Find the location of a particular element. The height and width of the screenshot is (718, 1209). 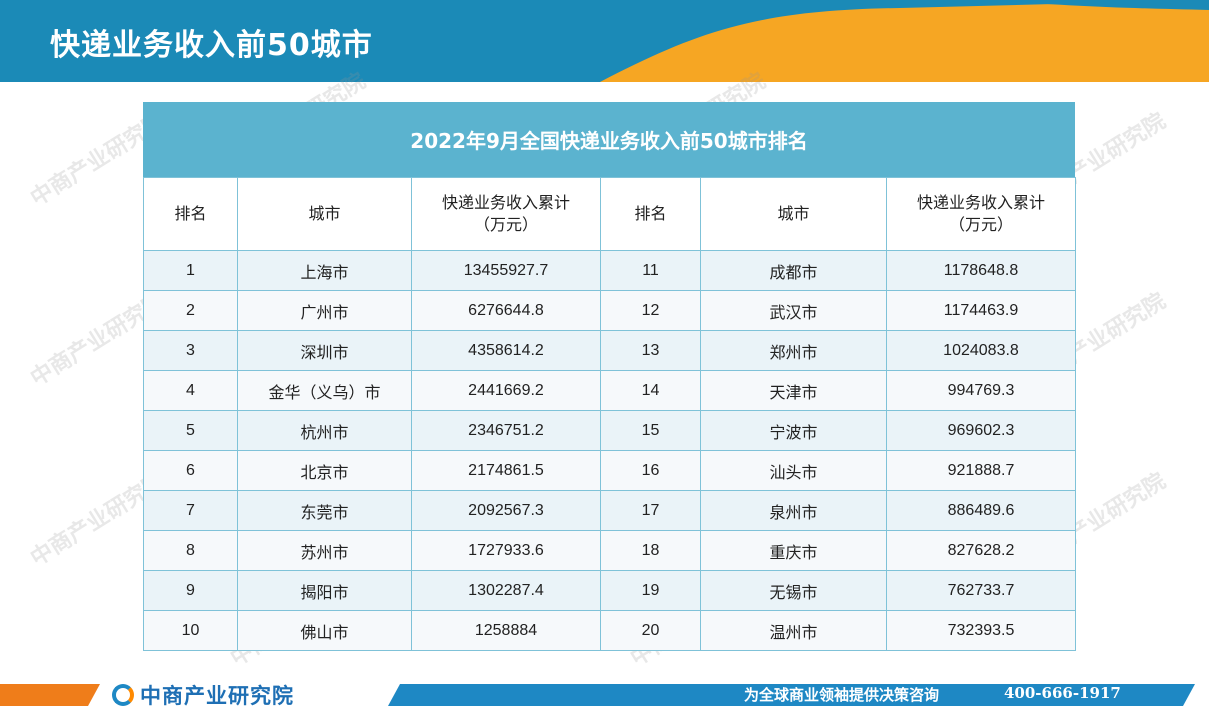

header-banner: 快递业务收入前50城市 is located at coordinates (604, 41).